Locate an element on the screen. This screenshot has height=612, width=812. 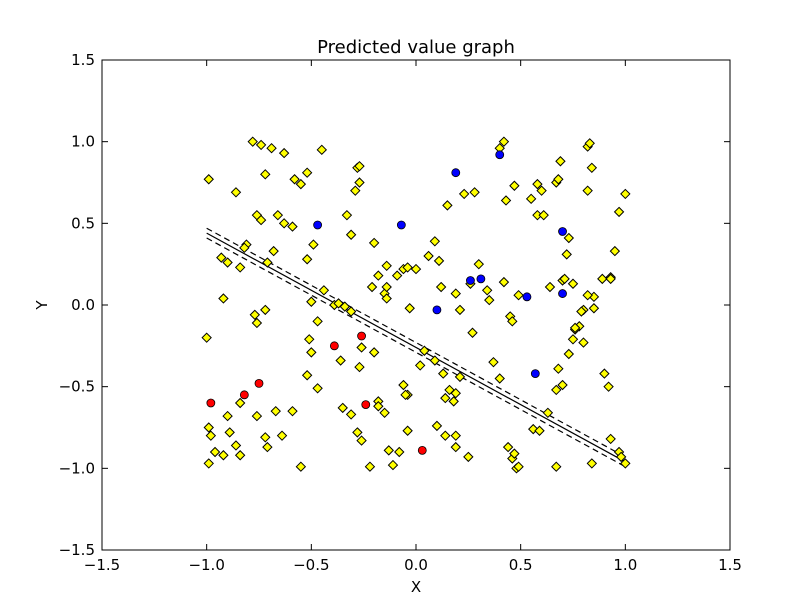
y-tick-label: 0.0 is located at coordinates (83, 305).